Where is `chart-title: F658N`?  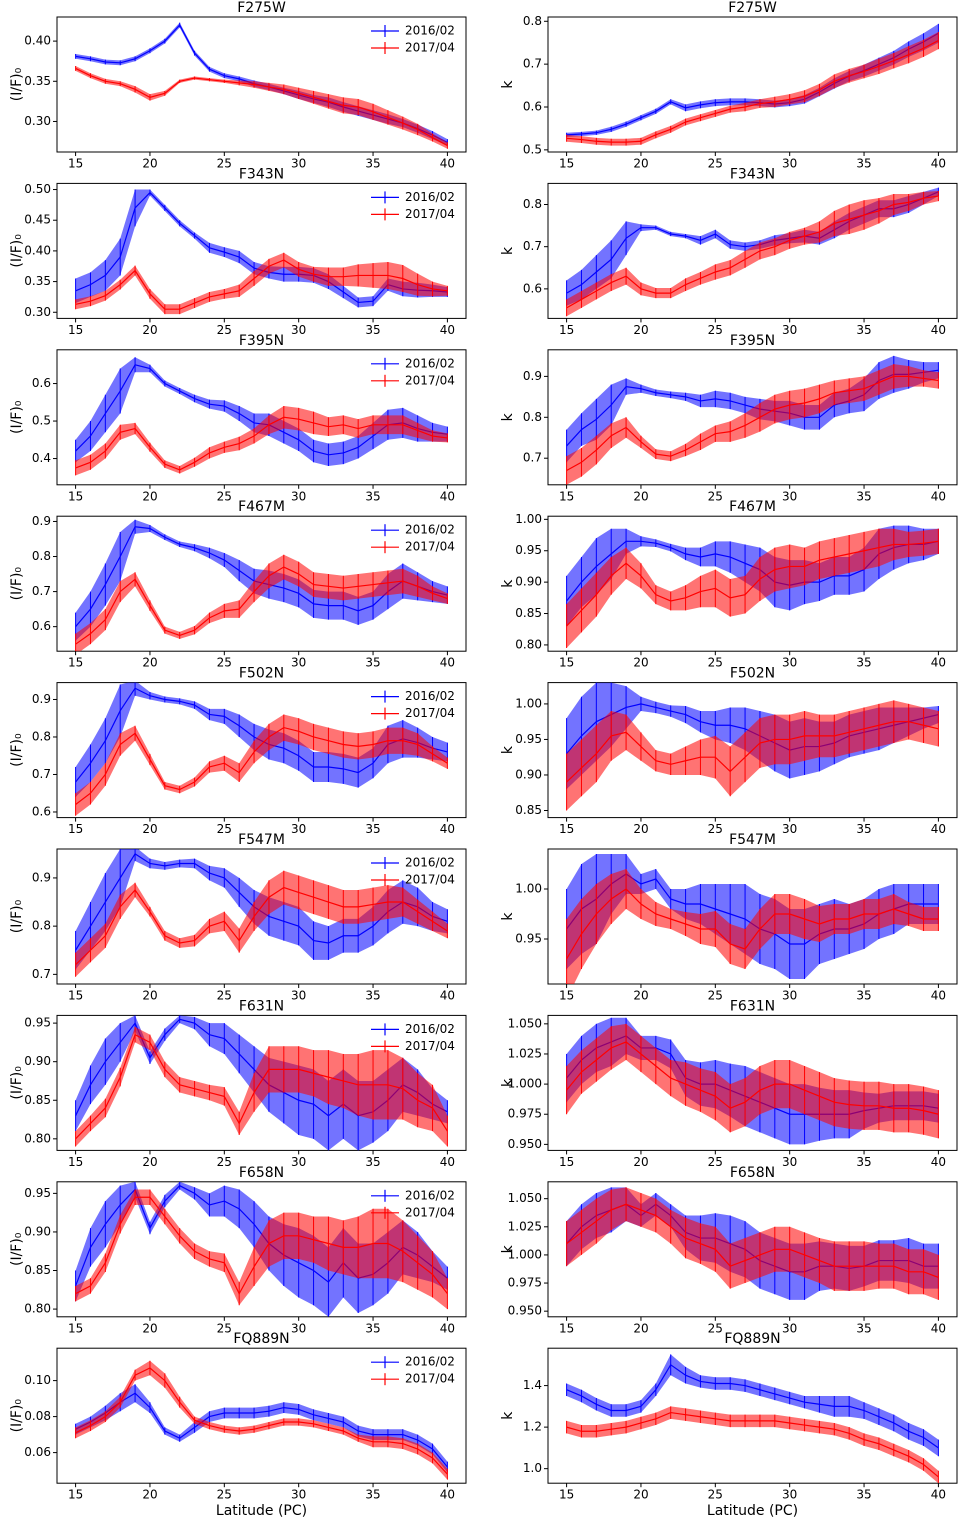 chart-title: F658N is located at coordinates (261, 1173).